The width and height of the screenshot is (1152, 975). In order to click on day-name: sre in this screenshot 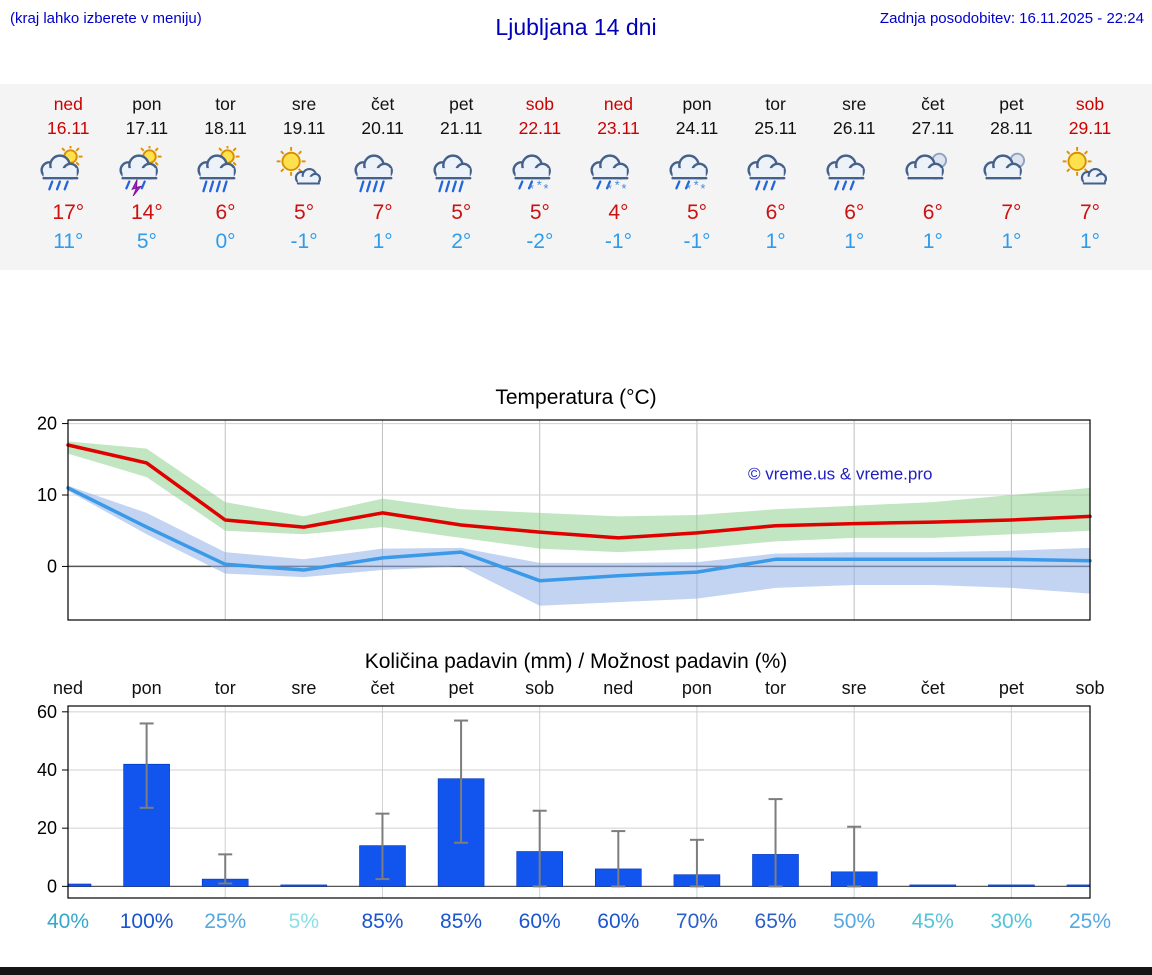, I will do `click(854, 104)`.